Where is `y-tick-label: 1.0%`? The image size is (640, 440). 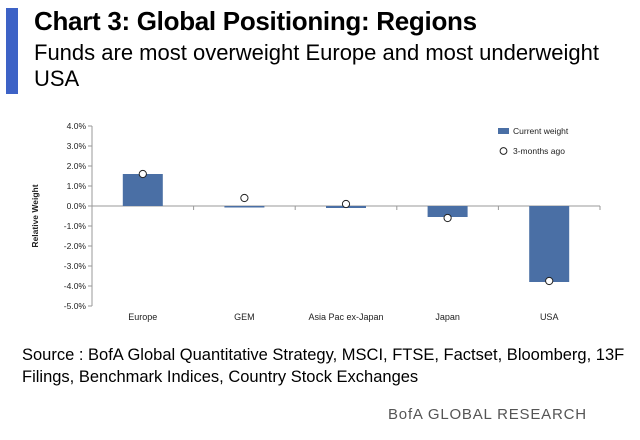
y-tick-label: 1.0% is located at coordinates (77, 186).